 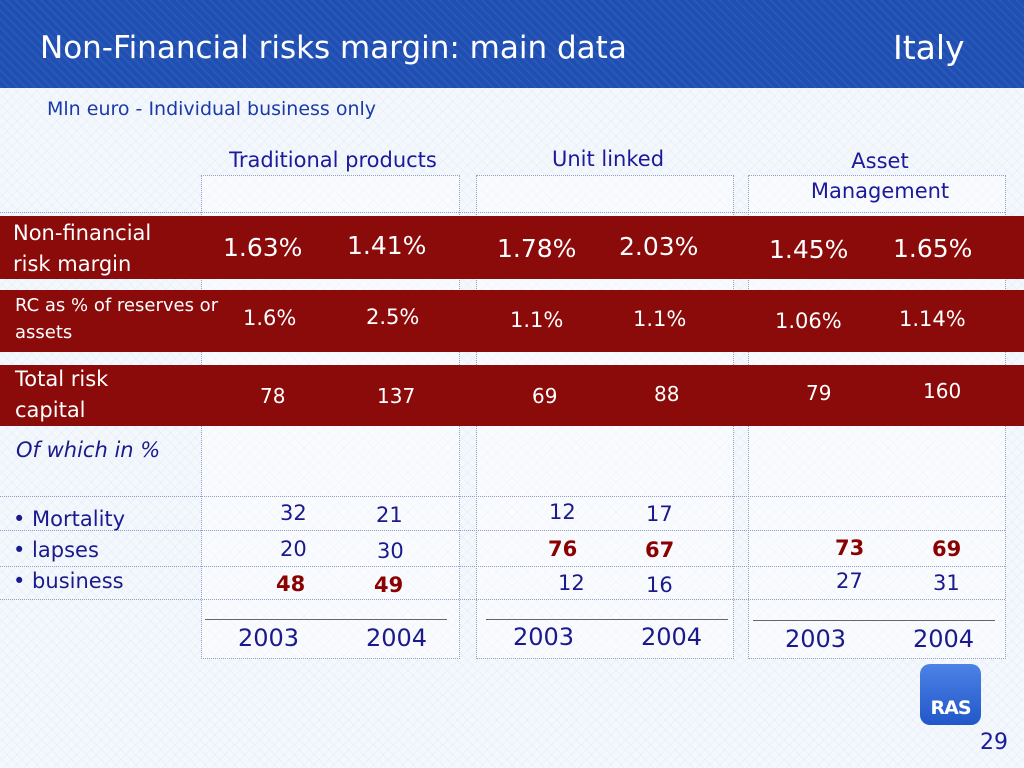 I want to click on value-trc-unit-2004: 88, so click(x=667, y=394).